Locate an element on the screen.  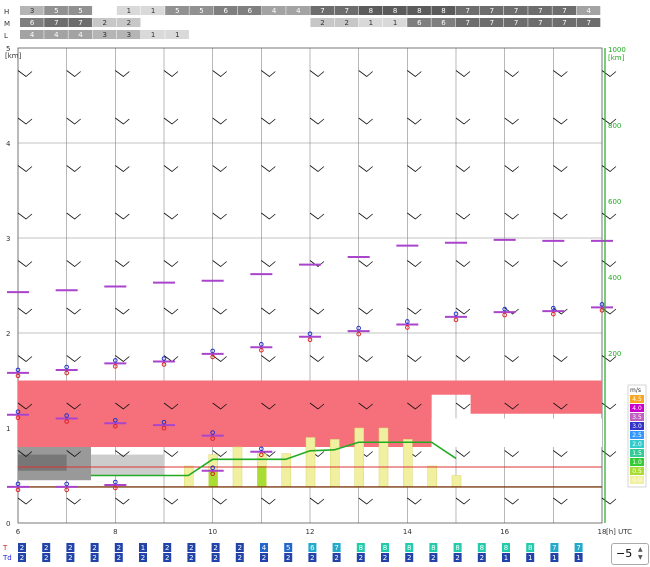
right-tick-label: 600 is located at coordinates (614, 202).